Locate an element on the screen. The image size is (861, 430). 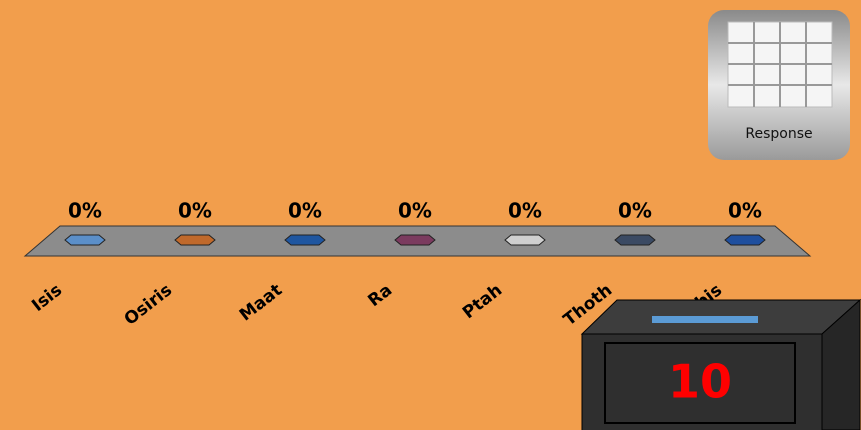
x-tick-label: Ra is located at coordinates (380, 295).